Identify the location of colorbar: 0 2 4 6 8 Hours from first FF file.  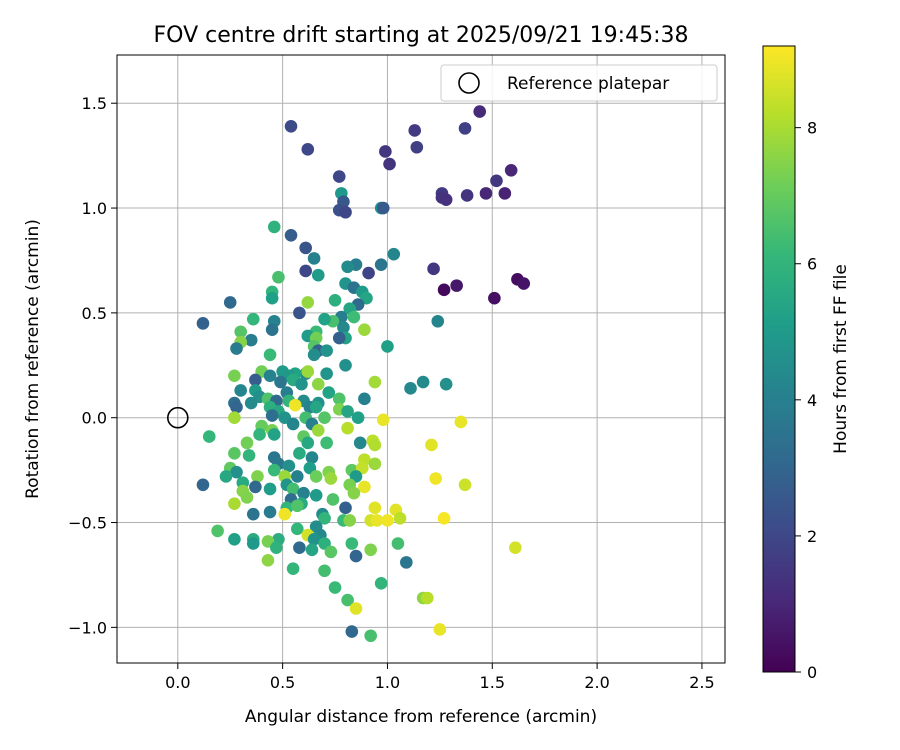
(806, 363).